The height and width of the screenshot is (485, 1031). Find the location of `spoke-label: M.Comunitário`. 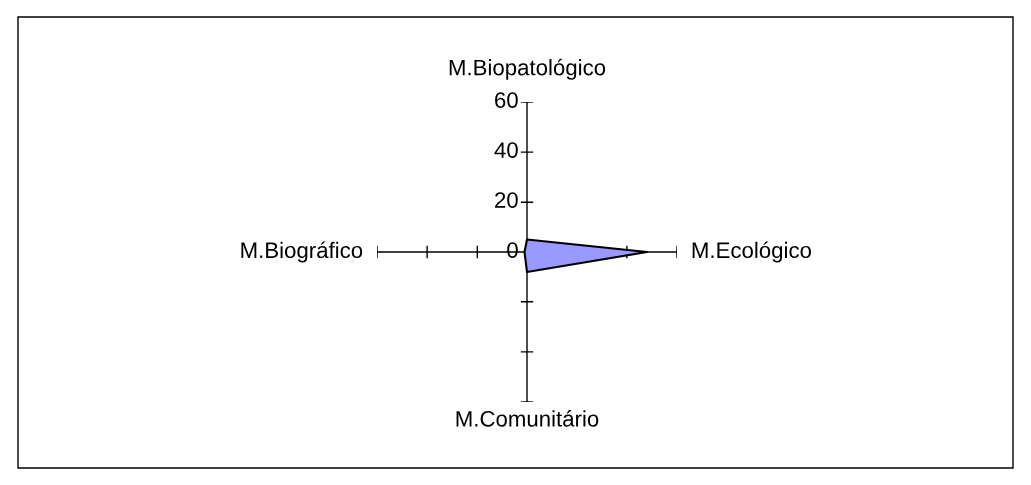

spoke-label: M.Comunitário is located at coordinates (527, 418).